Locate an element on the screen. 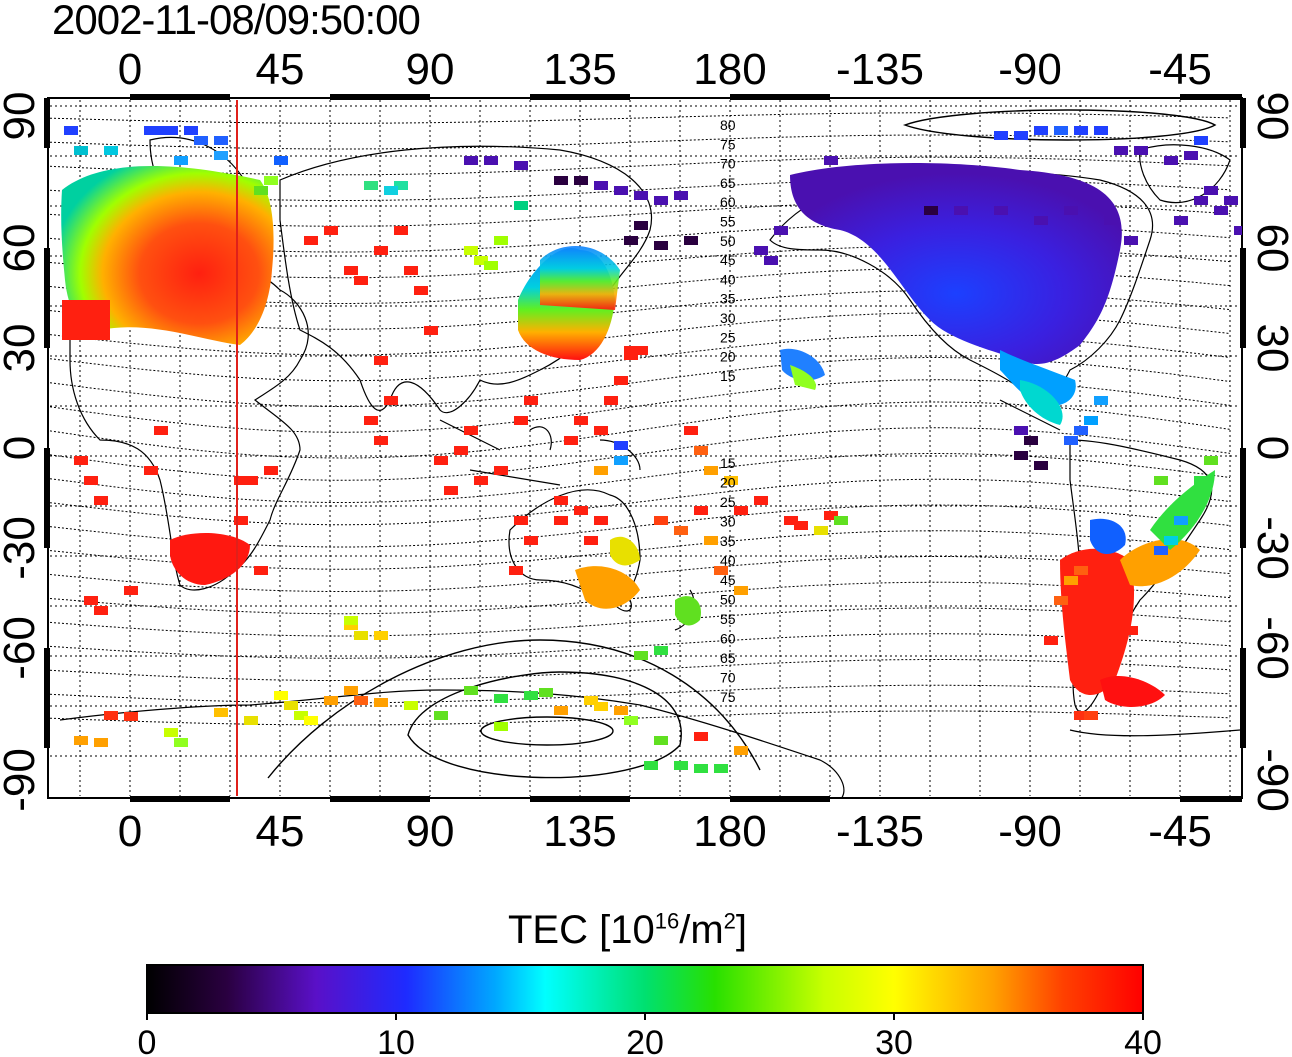 This screenshot has width=1292, height=1057. colorbar-tick-label: 20 is located at coordinates (645, 1040).